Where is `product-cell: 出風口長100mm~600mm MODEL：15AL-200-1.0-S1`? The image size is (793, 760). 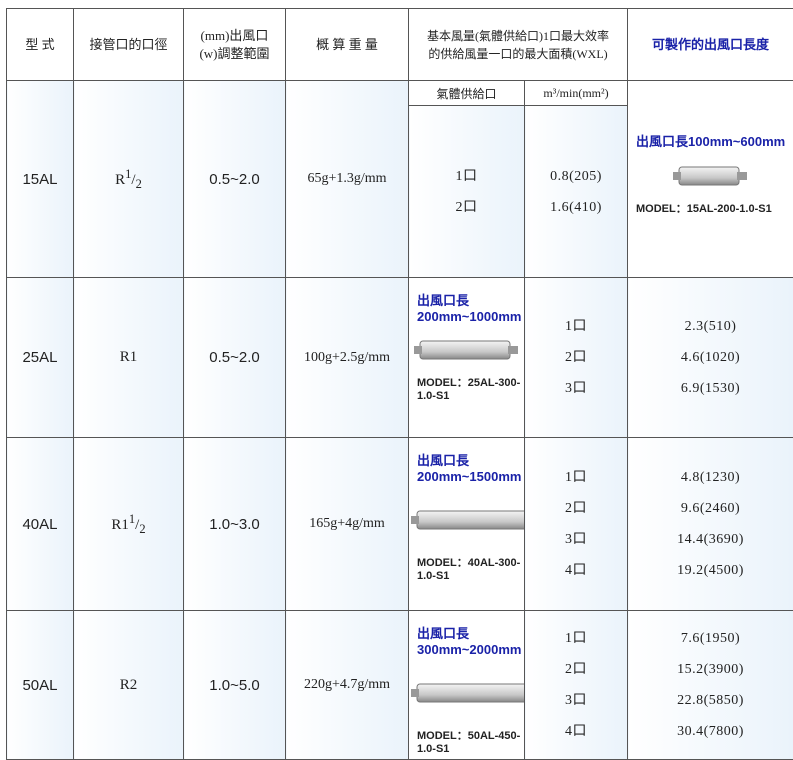
product-cell: 出風口長100mm~600mm MODEL：15AL-200-1.0-S1 is located at coordinates (710, 179).